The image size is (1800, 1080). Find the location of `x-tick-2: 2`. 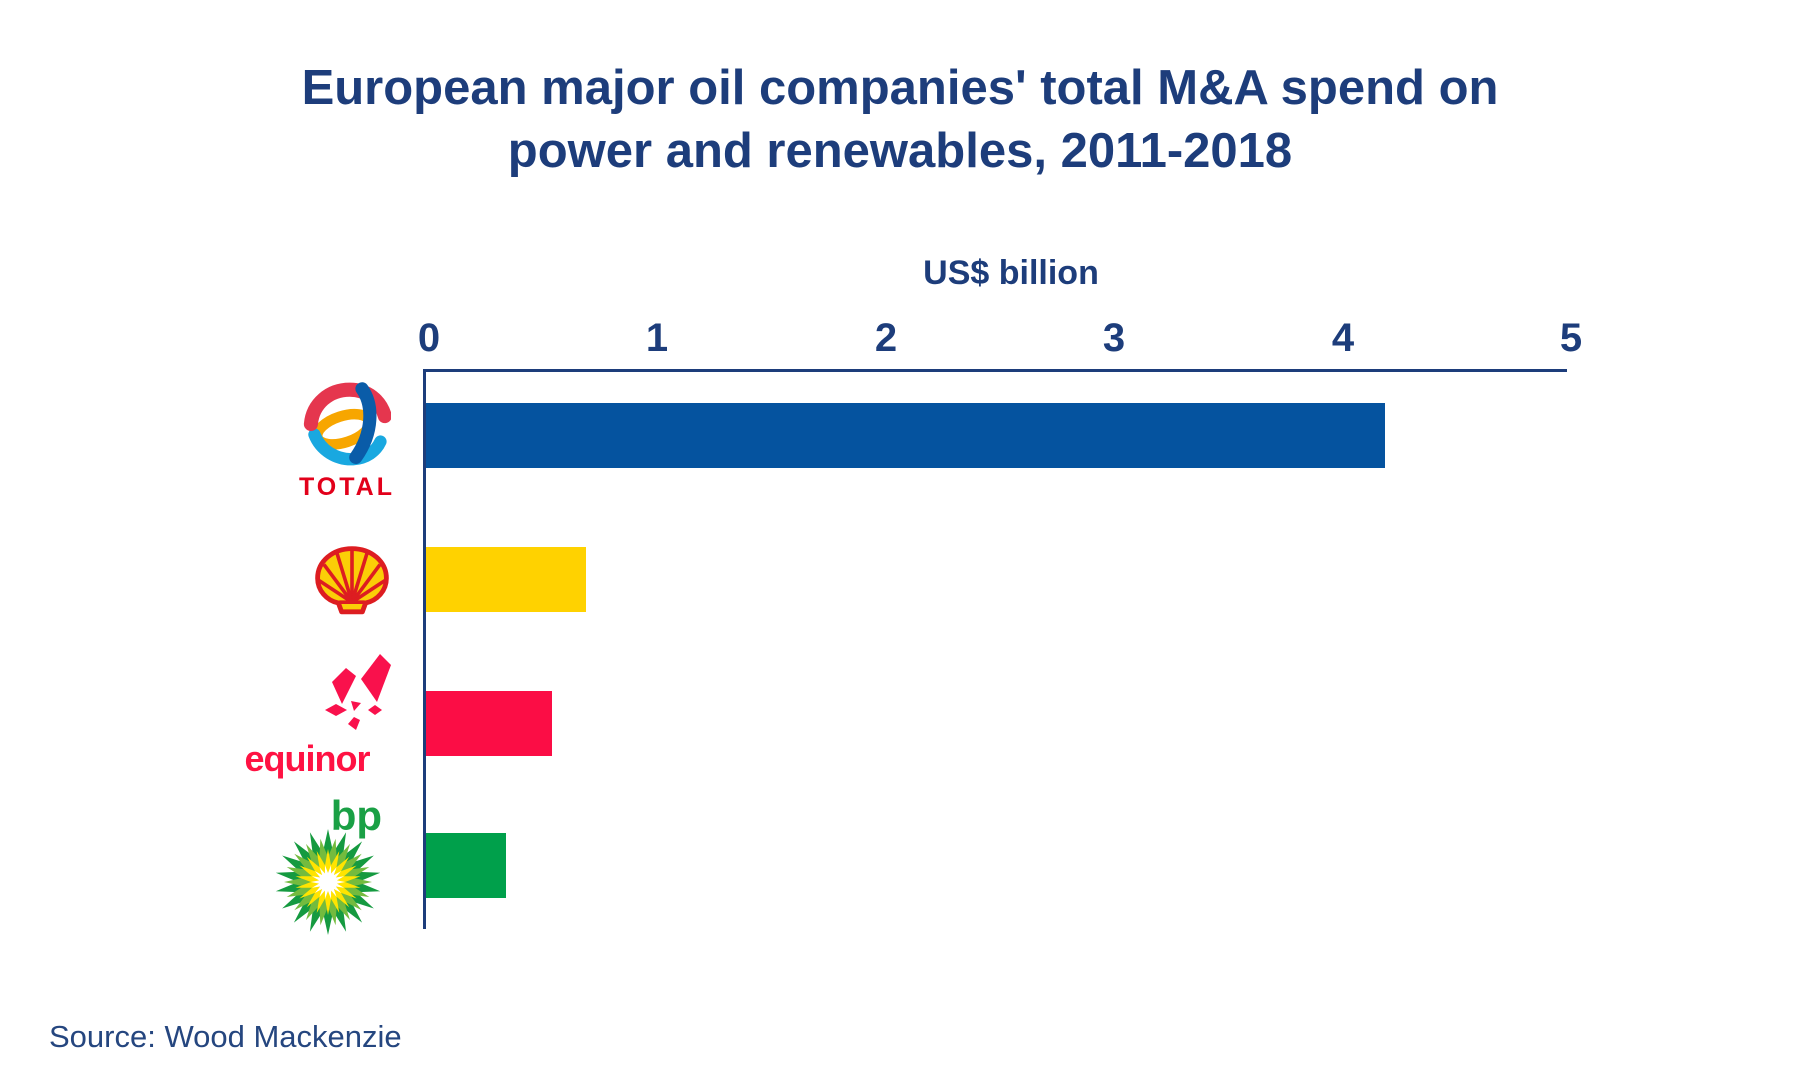

x-tick-2: 2 is located at coordinates (886, 338).